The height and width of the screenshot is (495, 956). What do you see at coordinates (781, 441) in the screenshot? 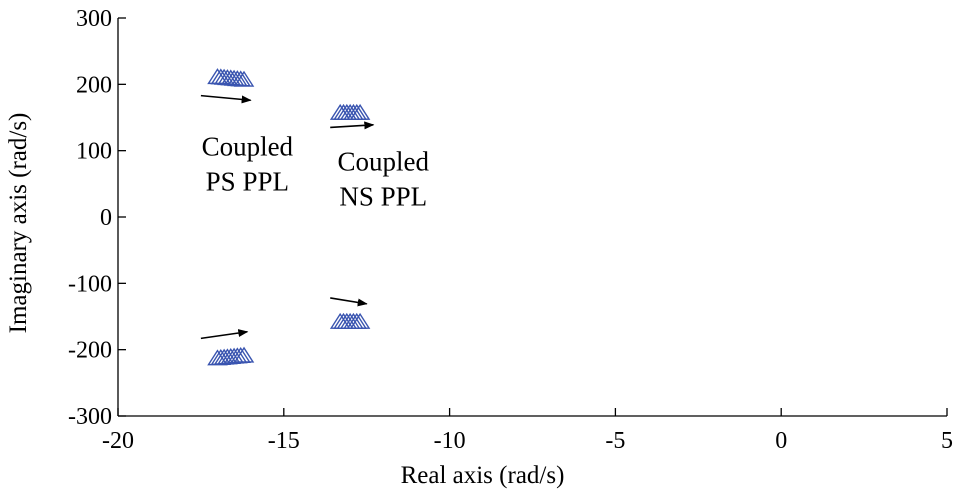
I see `x-tick-label: 0` at bounding box center [781, 441].